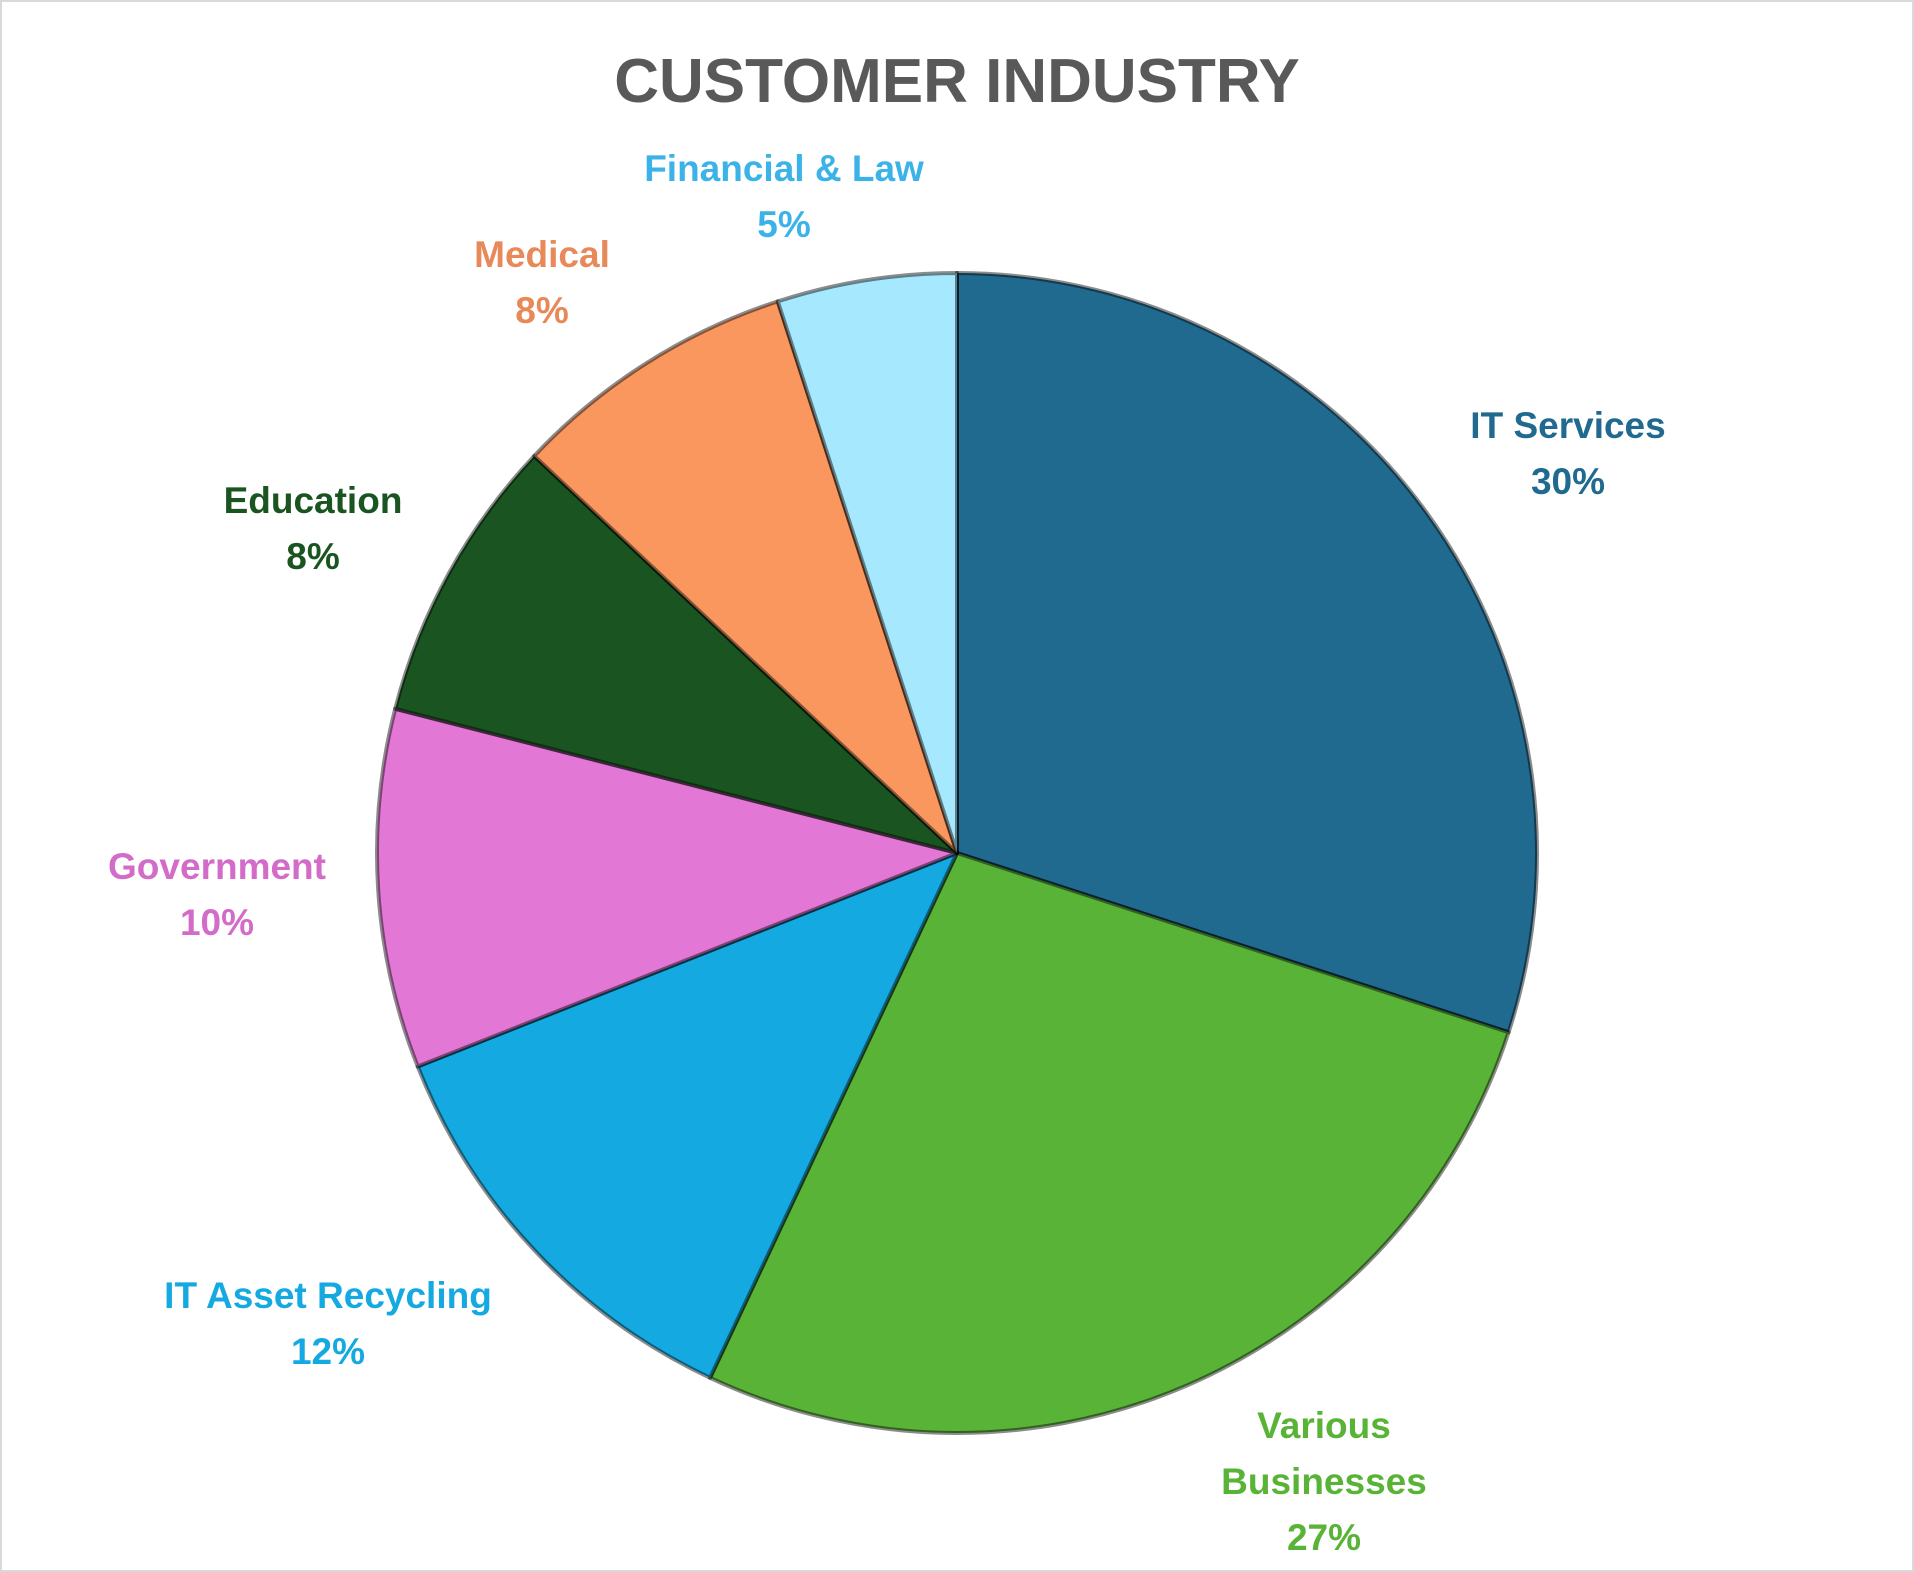 The image size is (1914, 1572). I want to click on category-label: Government, so click(217, 866).